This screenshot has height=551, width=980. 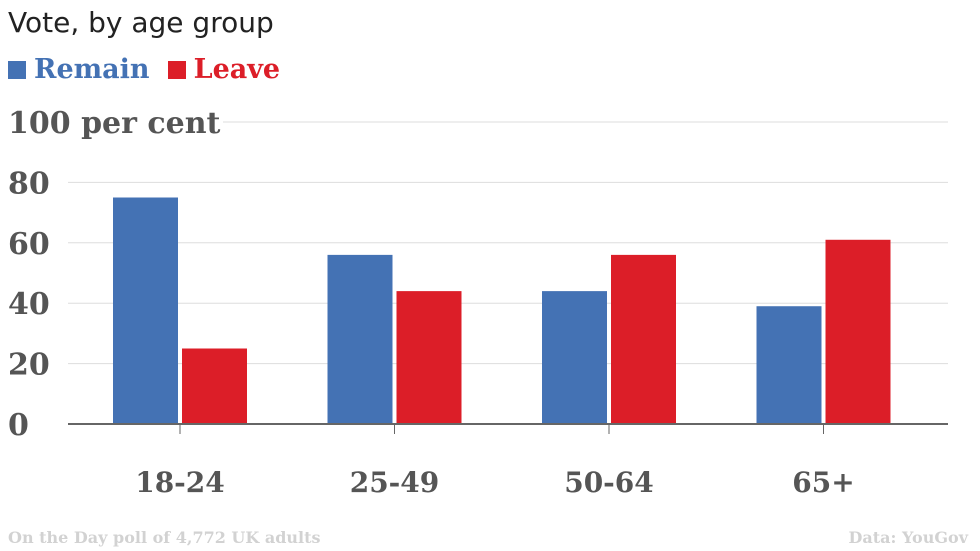 I want to click on legend-item-remain: Remain, so click(x=79, y=69).